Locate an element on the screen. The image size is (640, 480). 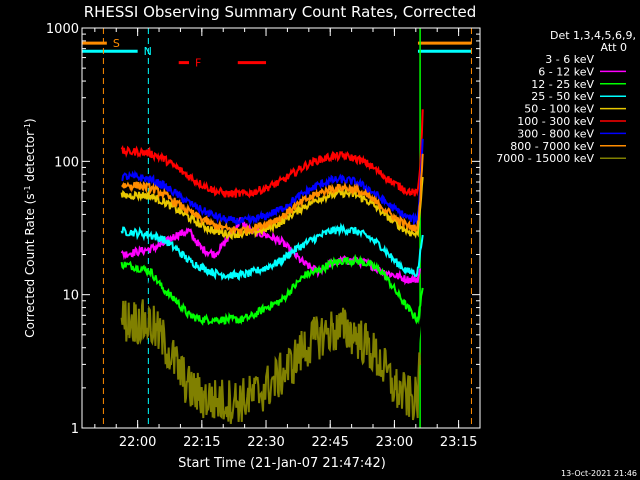
legend-label-7000-15000-kev: 7000 - 15000 keV is located at coordinates (545, 158).